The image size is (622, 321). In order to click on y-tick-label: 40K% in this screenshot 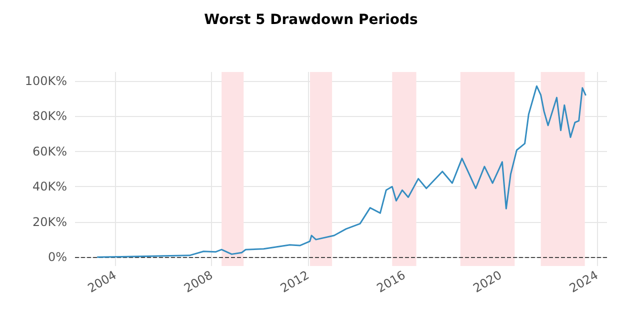, I will do `click(49, 187)`.